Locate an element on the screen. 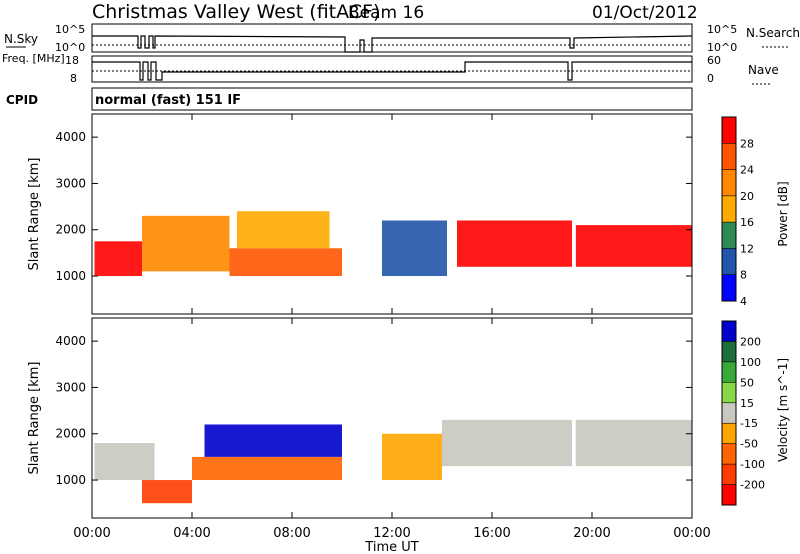 This screenshot has width=800, height=554. time-tick-label: 12:00 is located at coordinates (391, 533).